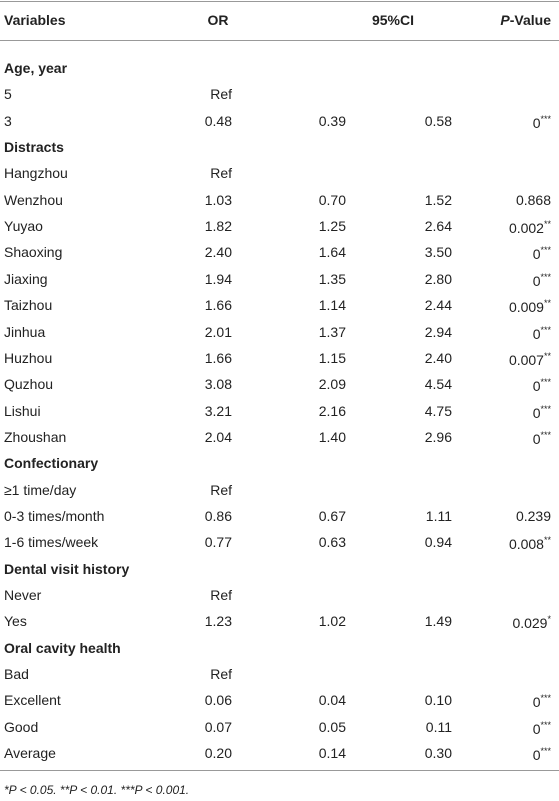 The width and height of the screenshot is (559, 801). I want to click on row-label: Hangzhou, so click(36, 173).